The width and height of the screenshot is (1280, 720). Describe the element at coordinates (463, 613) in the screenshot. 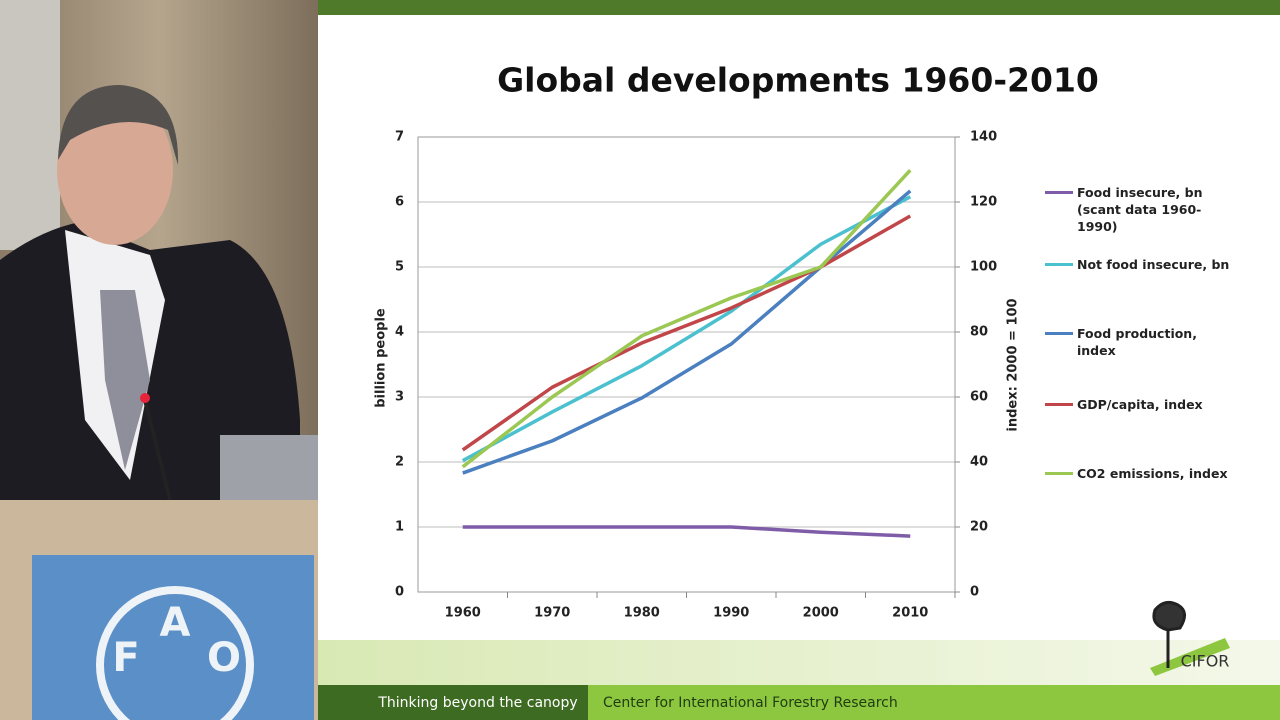

I see `x-tick-label: 1960` at that location.